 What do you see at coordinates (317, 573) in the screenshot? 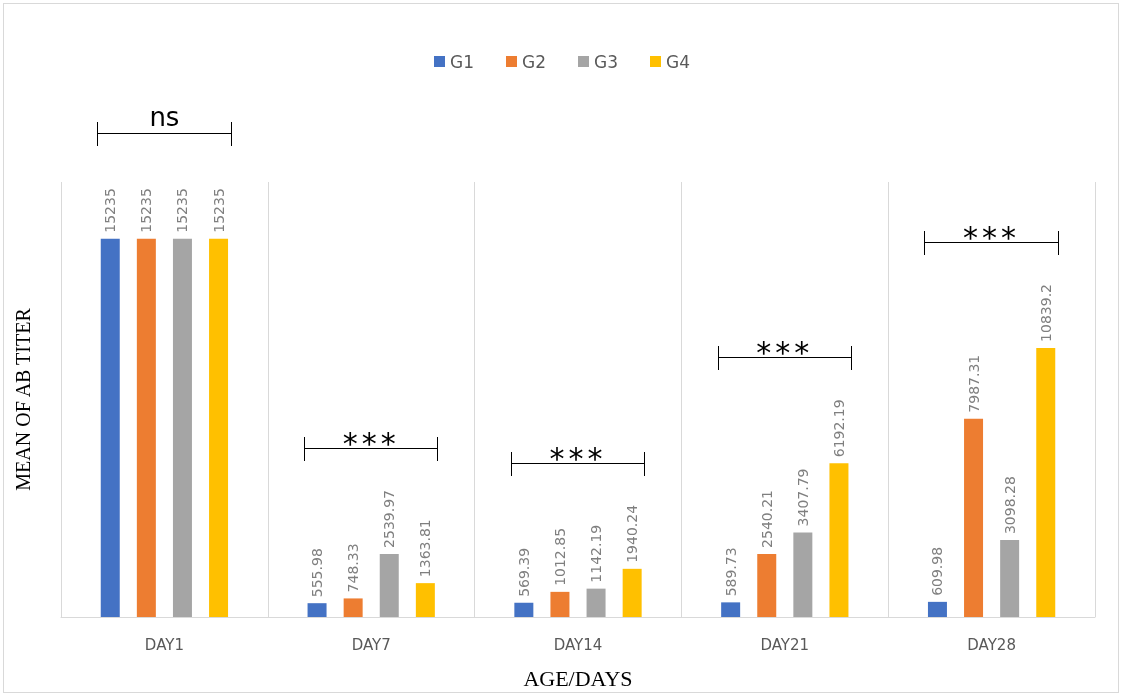
I see `data-label: 555.98` at bounding box center [317, 573].